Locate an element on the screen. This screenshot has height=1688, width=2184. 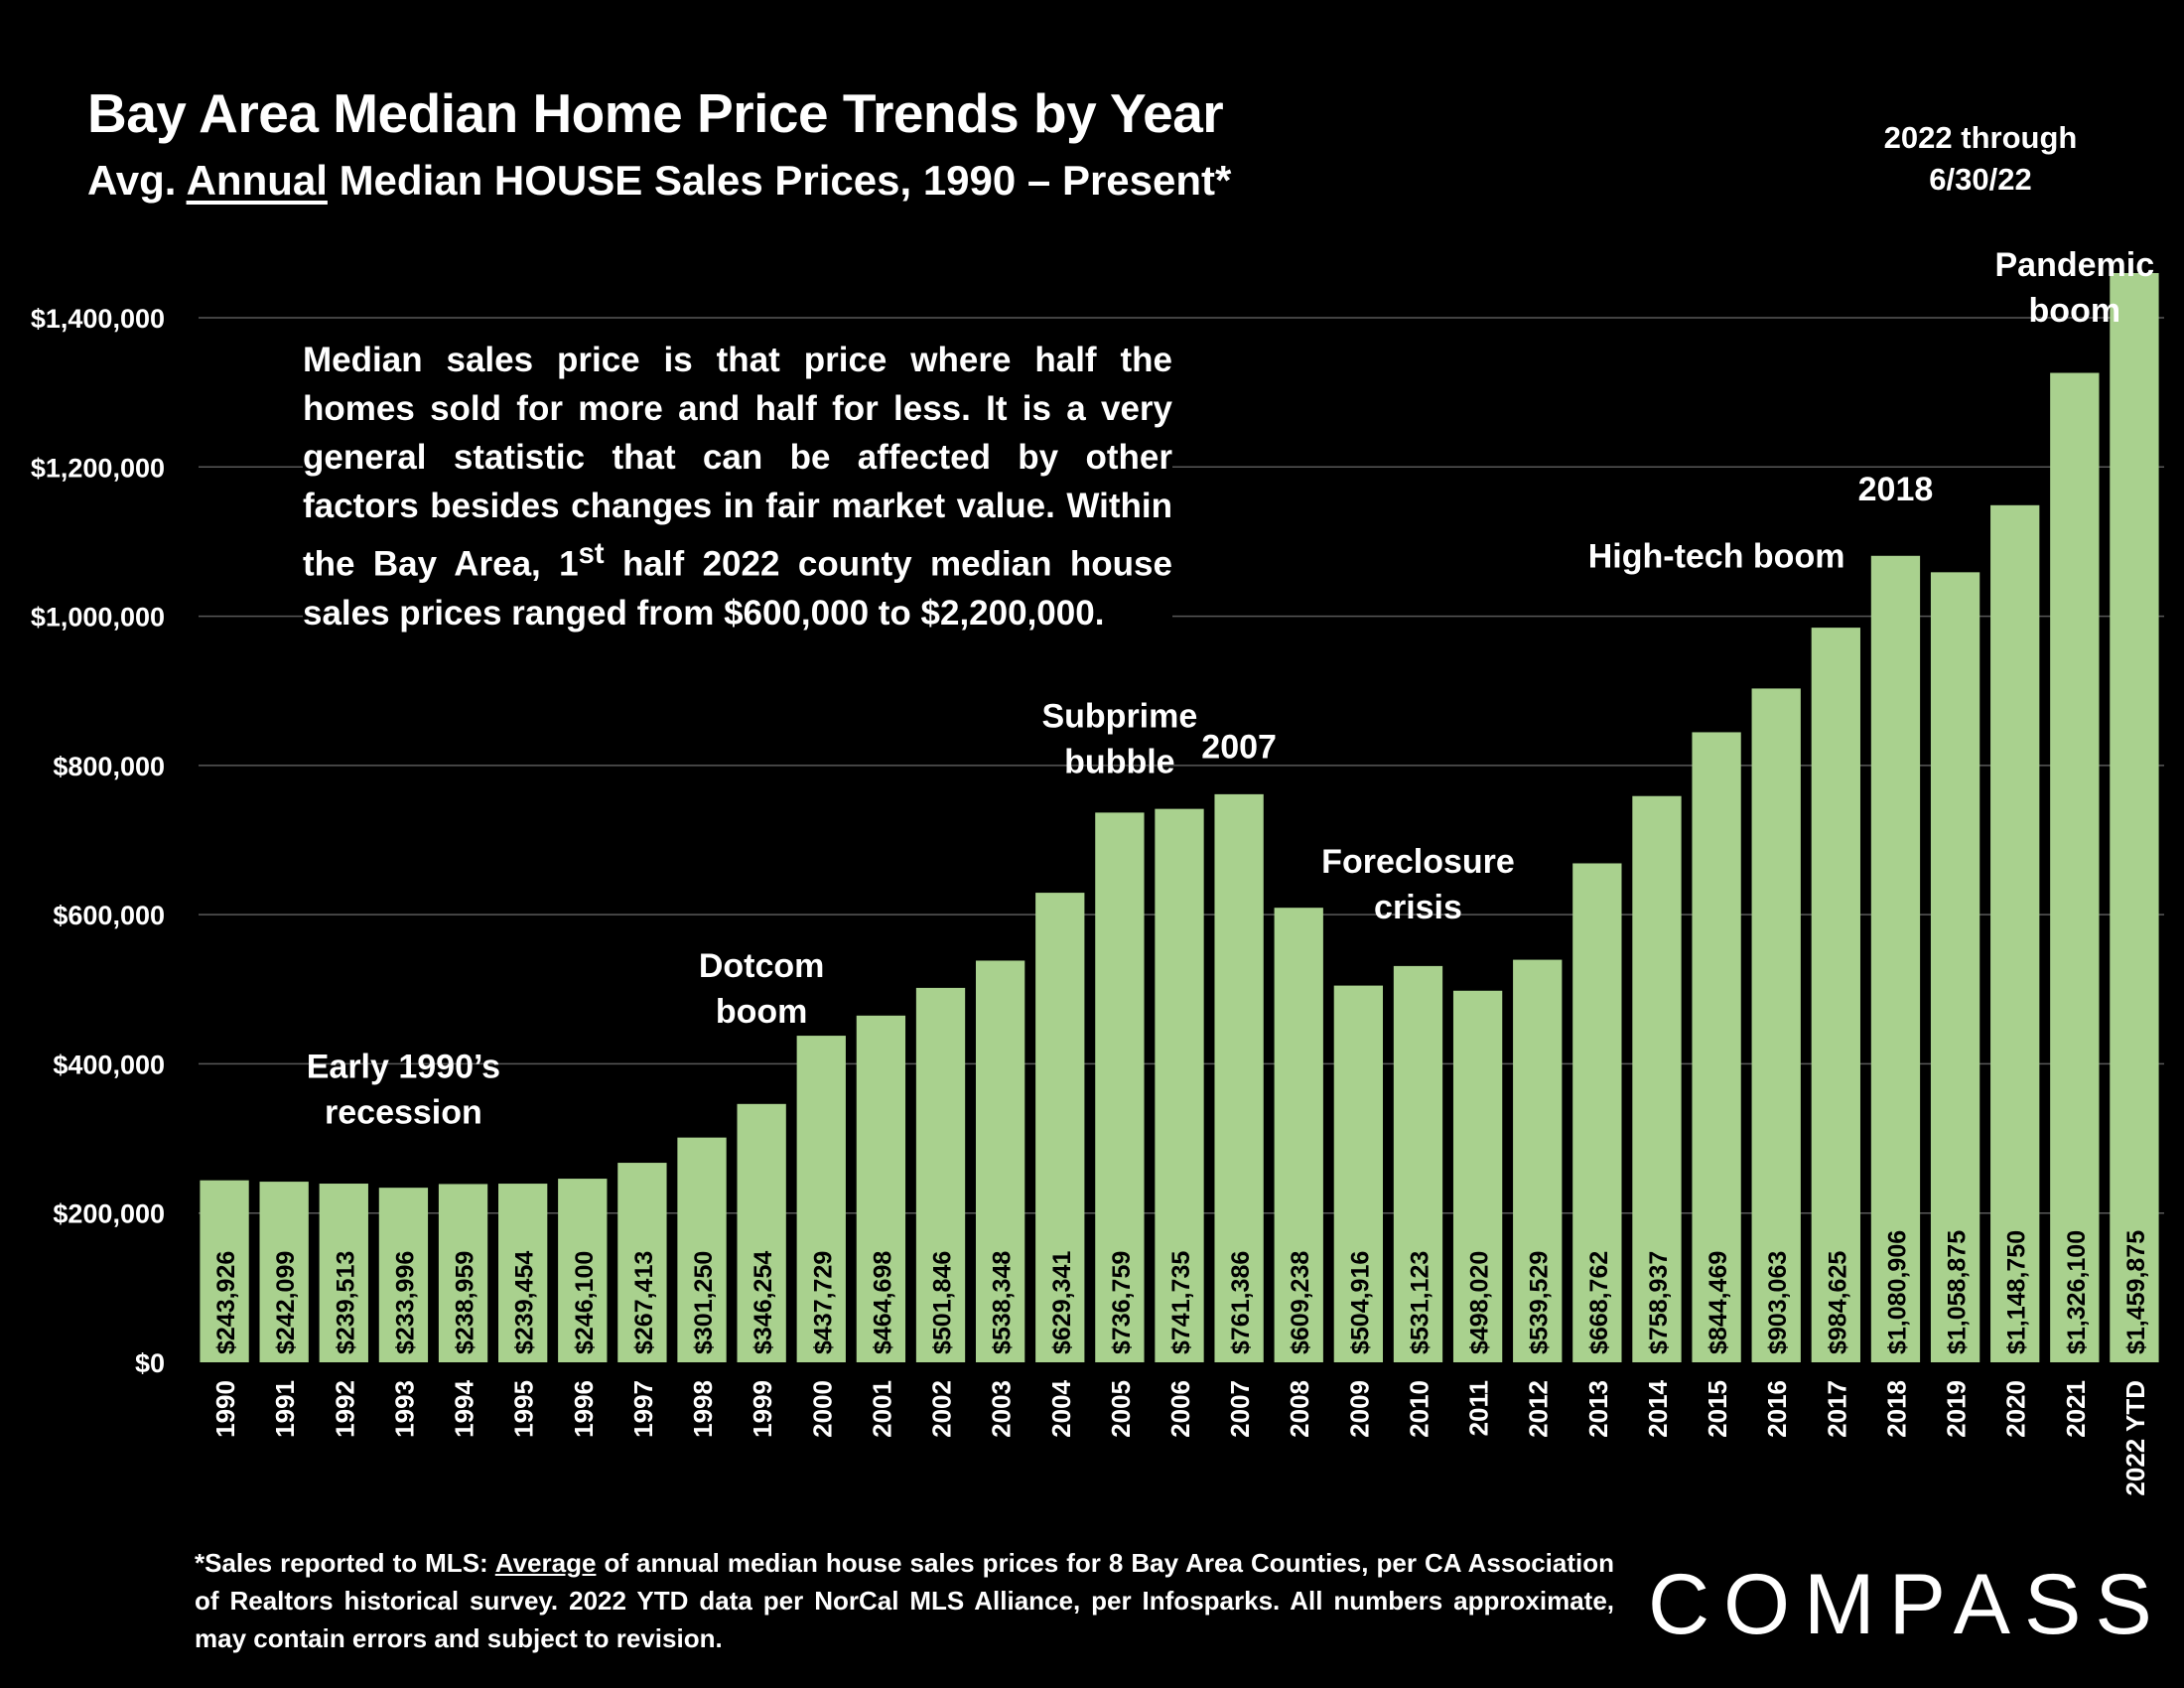
x-tick-label: 2016 is located at coordinates (1777, 1409).